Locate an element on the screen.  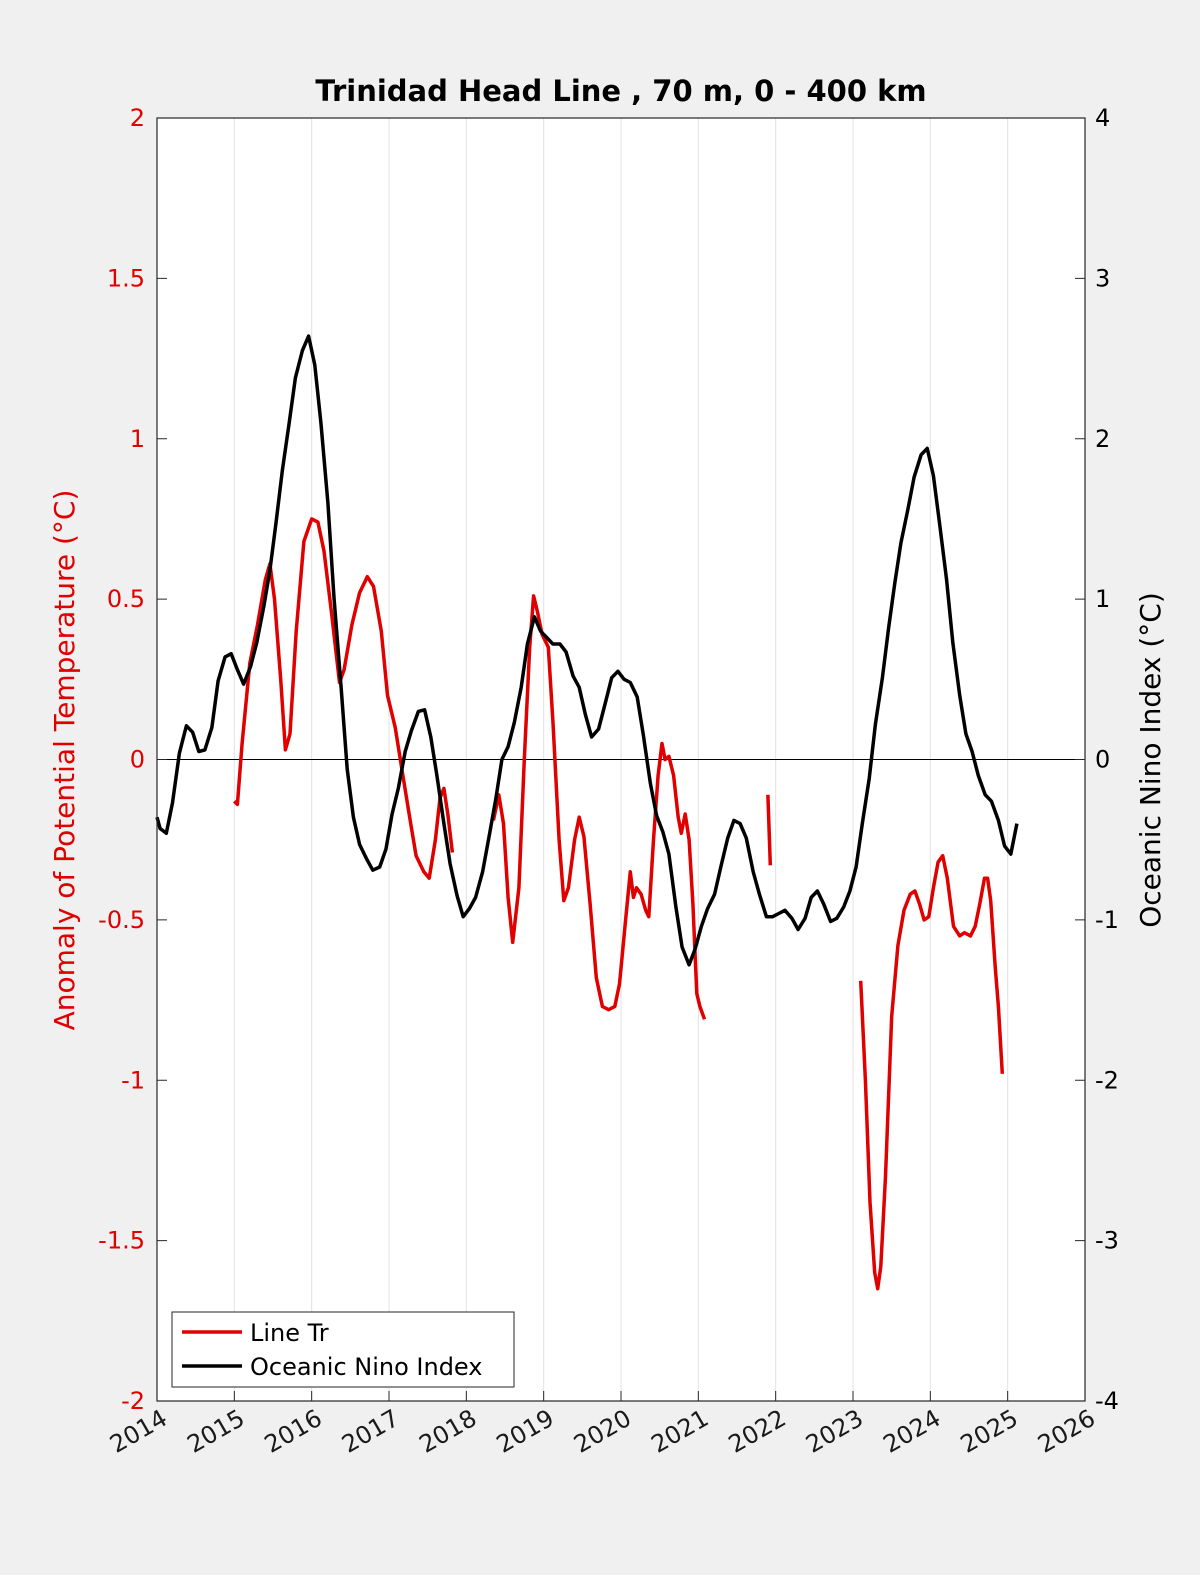
left-tick-label: -1 is located at coordinates (133, 1080).